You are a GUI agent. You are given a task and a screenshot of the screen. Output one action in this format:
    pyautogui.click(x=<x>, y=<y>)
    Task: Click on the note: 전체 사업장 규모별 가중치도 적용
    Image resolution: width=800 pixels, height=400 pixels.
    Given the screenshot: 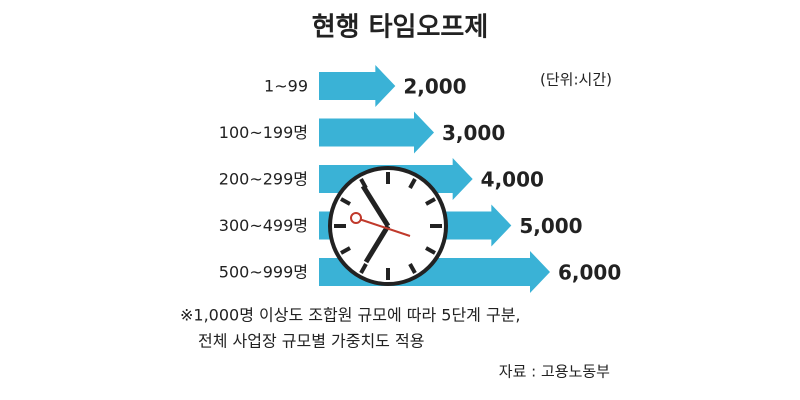 What is the action you would take?
    pyautogui.click(x=311, y=341)
    